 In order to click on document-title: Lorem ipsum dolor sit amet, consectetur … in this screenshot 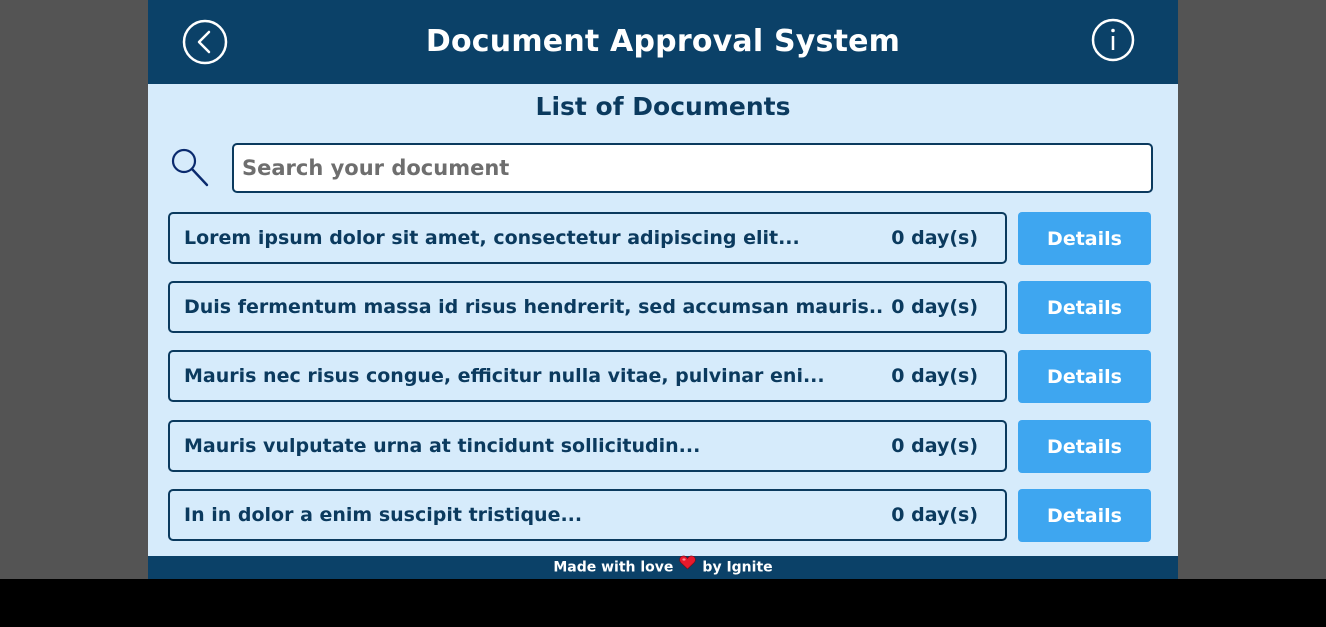, I will do `click(492, 238)`.